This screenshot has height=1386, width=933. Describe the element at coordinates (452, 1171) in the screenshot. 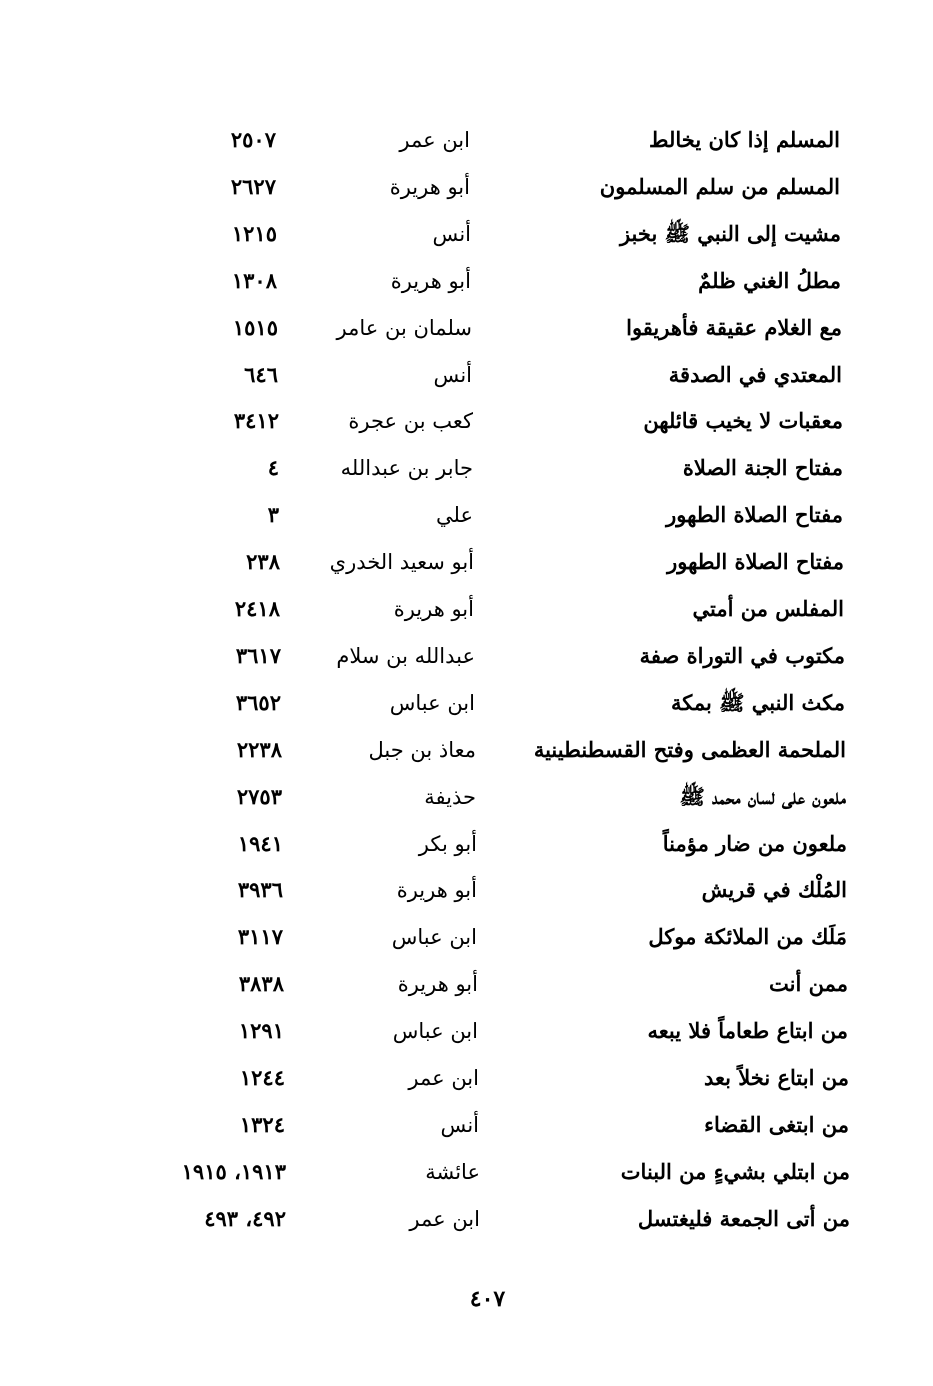

I see `narrator-name: عائشة` at that location.